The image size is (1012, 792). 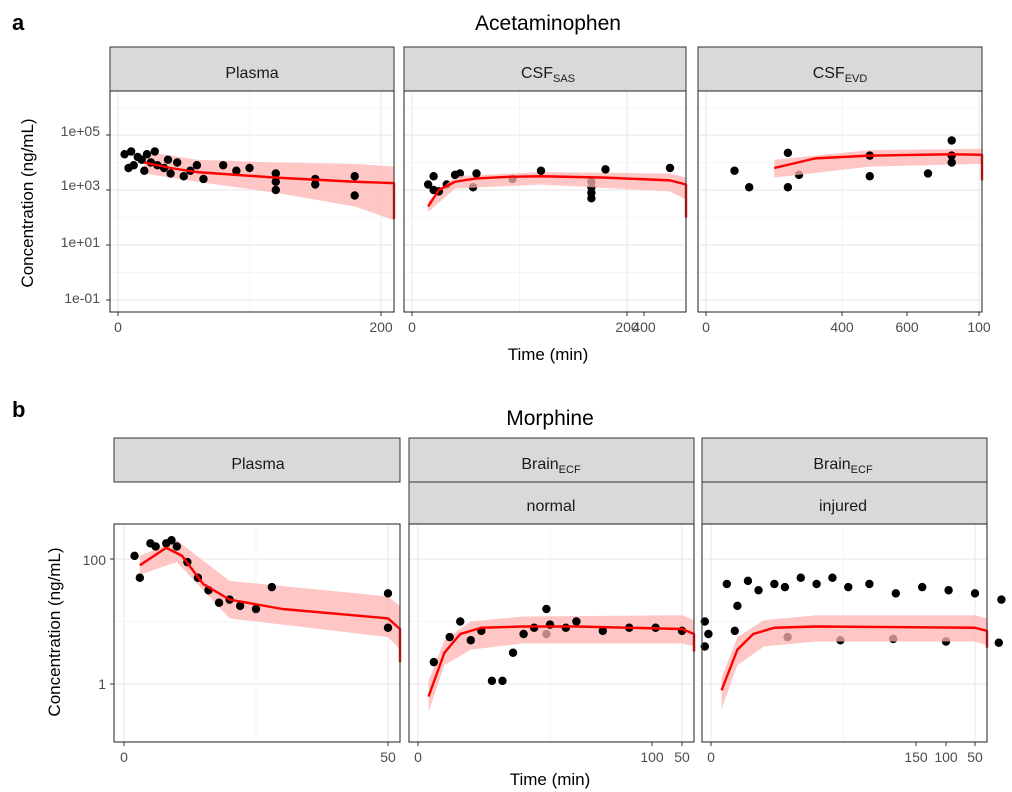 What do you see at coordinates (27, 202) in the screenshot?
I see `panel-a-ylabel: Concentration (ng/mL)` at bounding box center [27, 202].